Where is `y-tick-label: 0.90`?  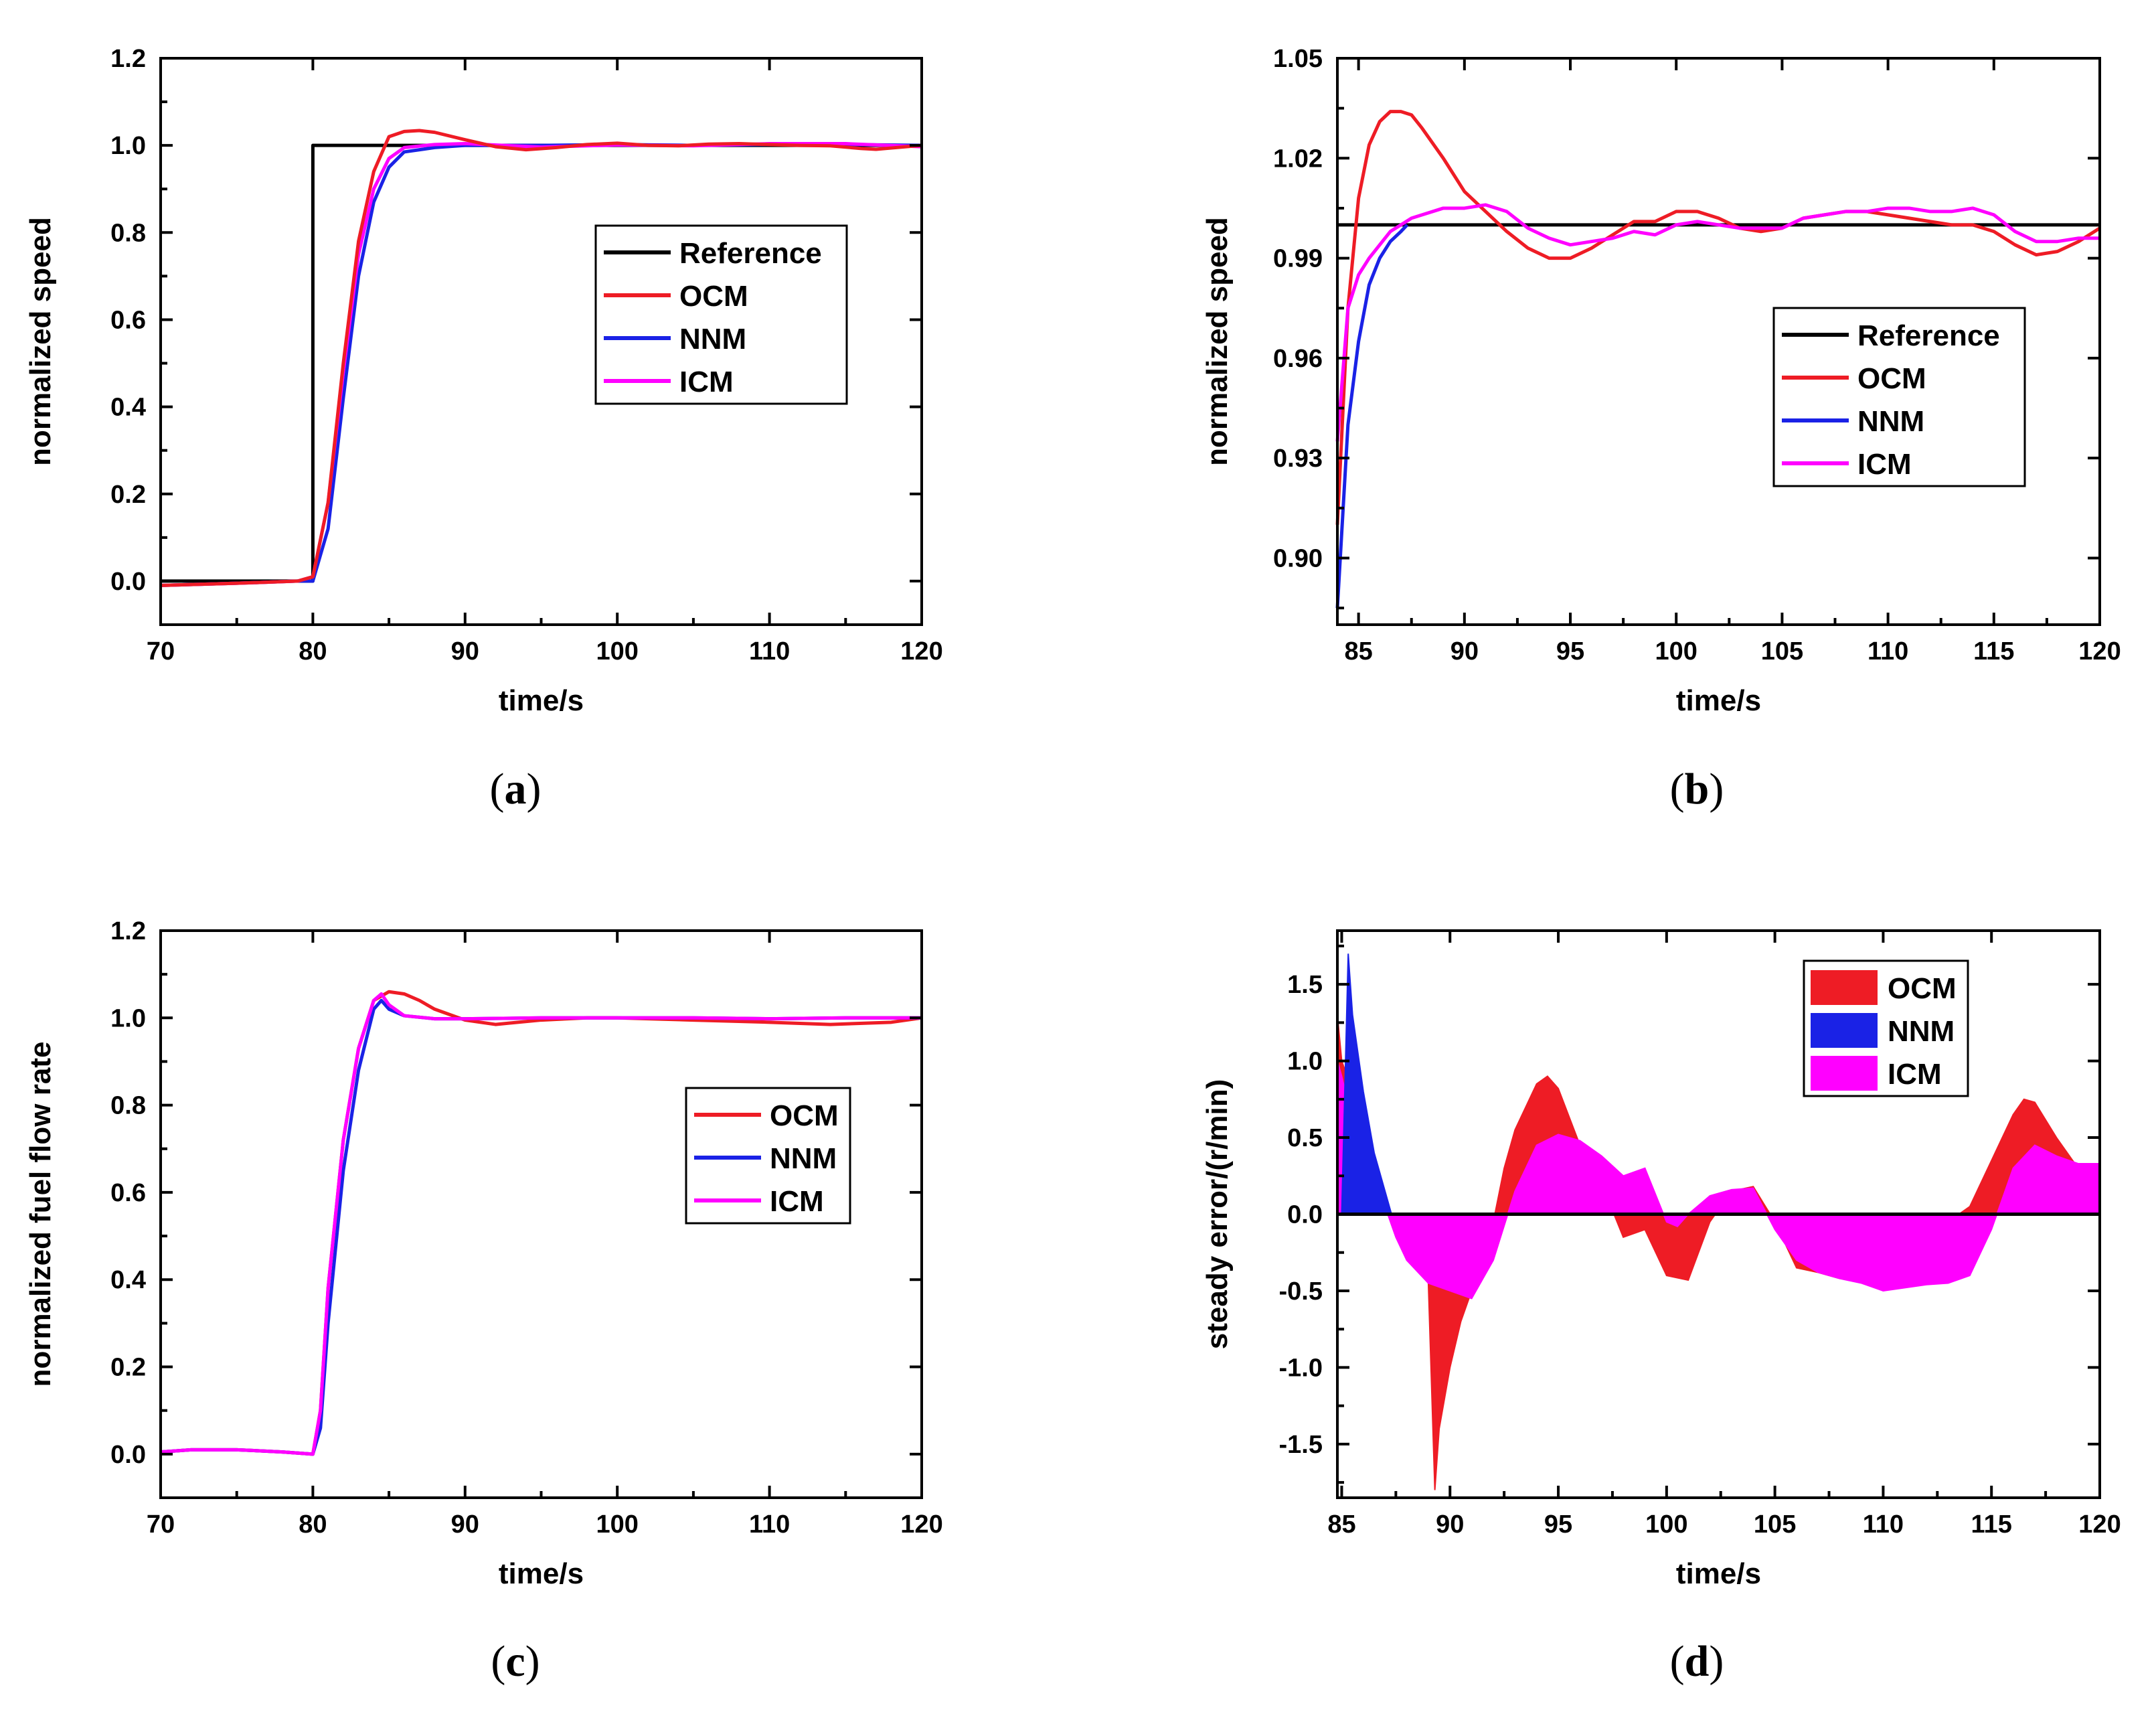 y-tick-label: 0.90 is located at coordinates (1298, 558).